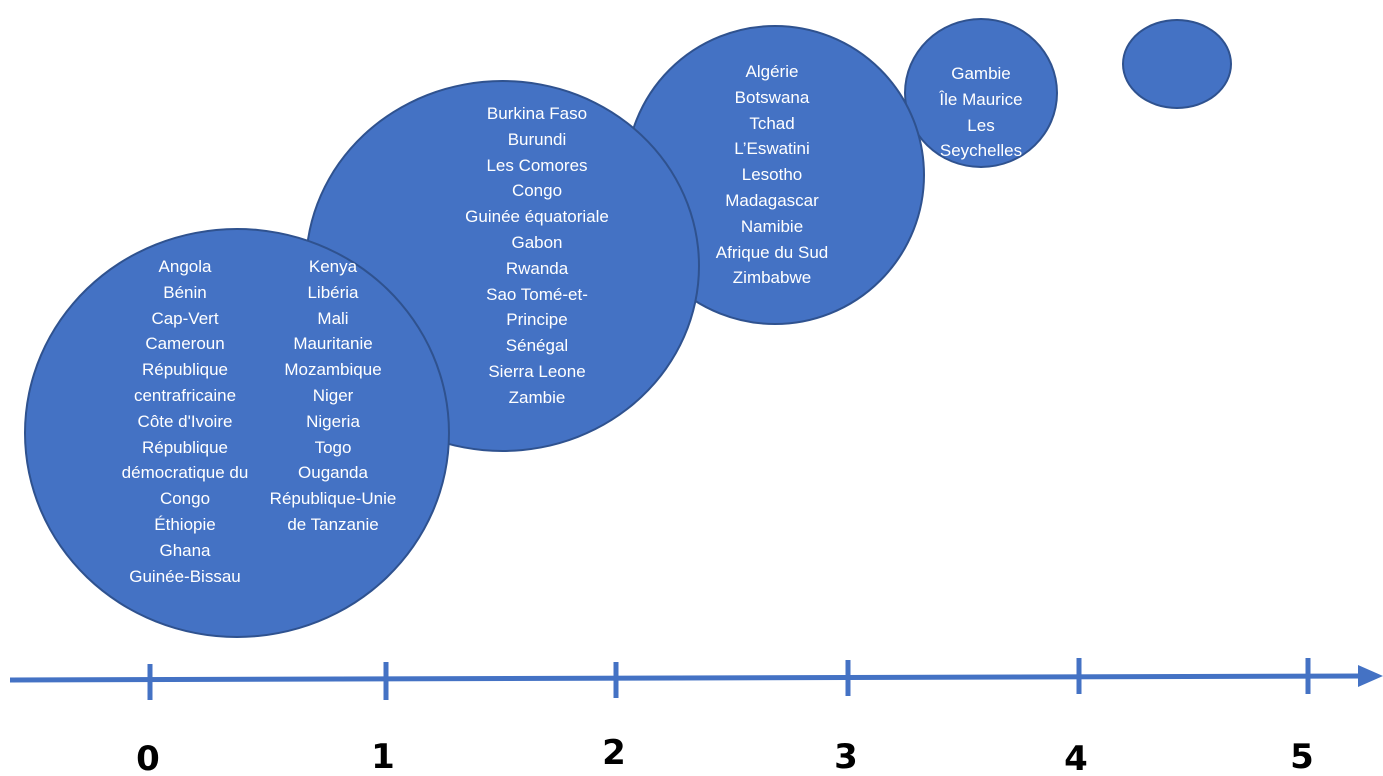  I want to click on axis-tick-label: 5, so click(1302, 756).